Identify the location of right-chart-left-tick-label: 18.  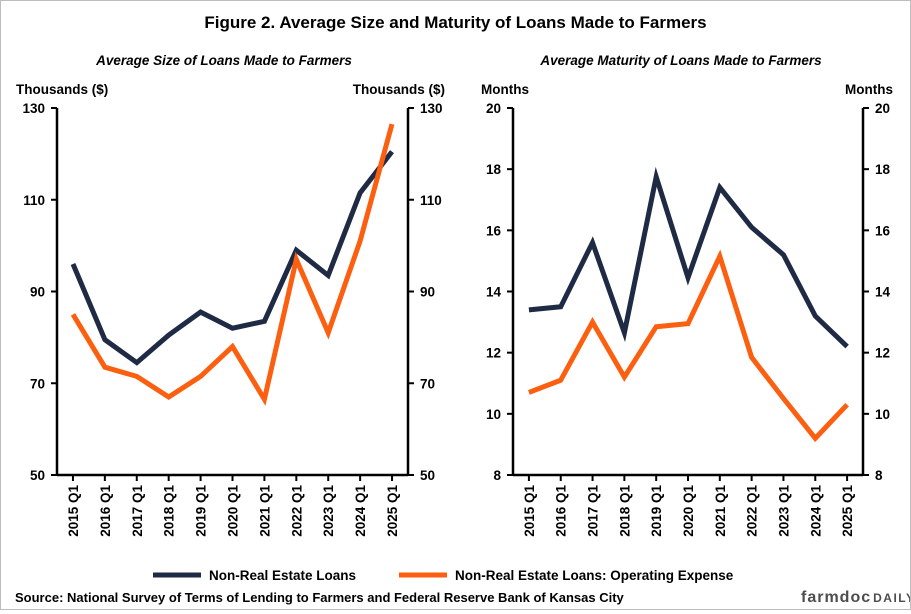
(494, 169).